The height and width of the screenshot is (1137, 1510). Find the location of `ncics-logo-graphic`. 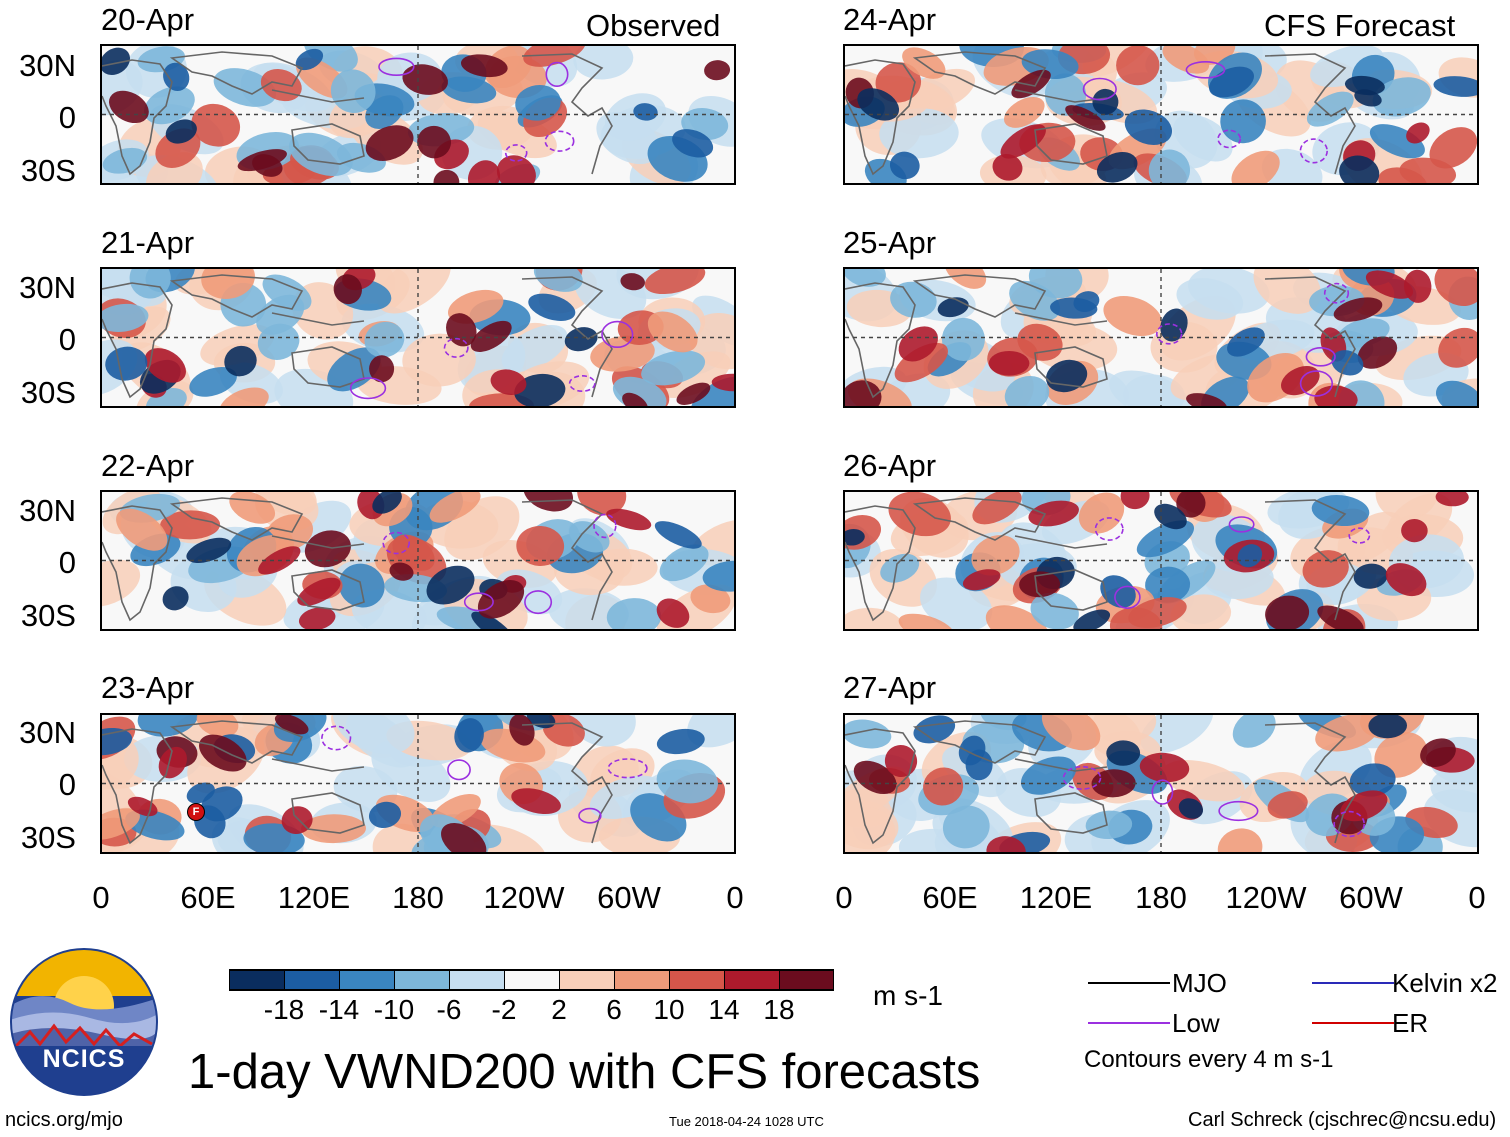

ncics-logo-graphic is located at coordinates (84, 1022).